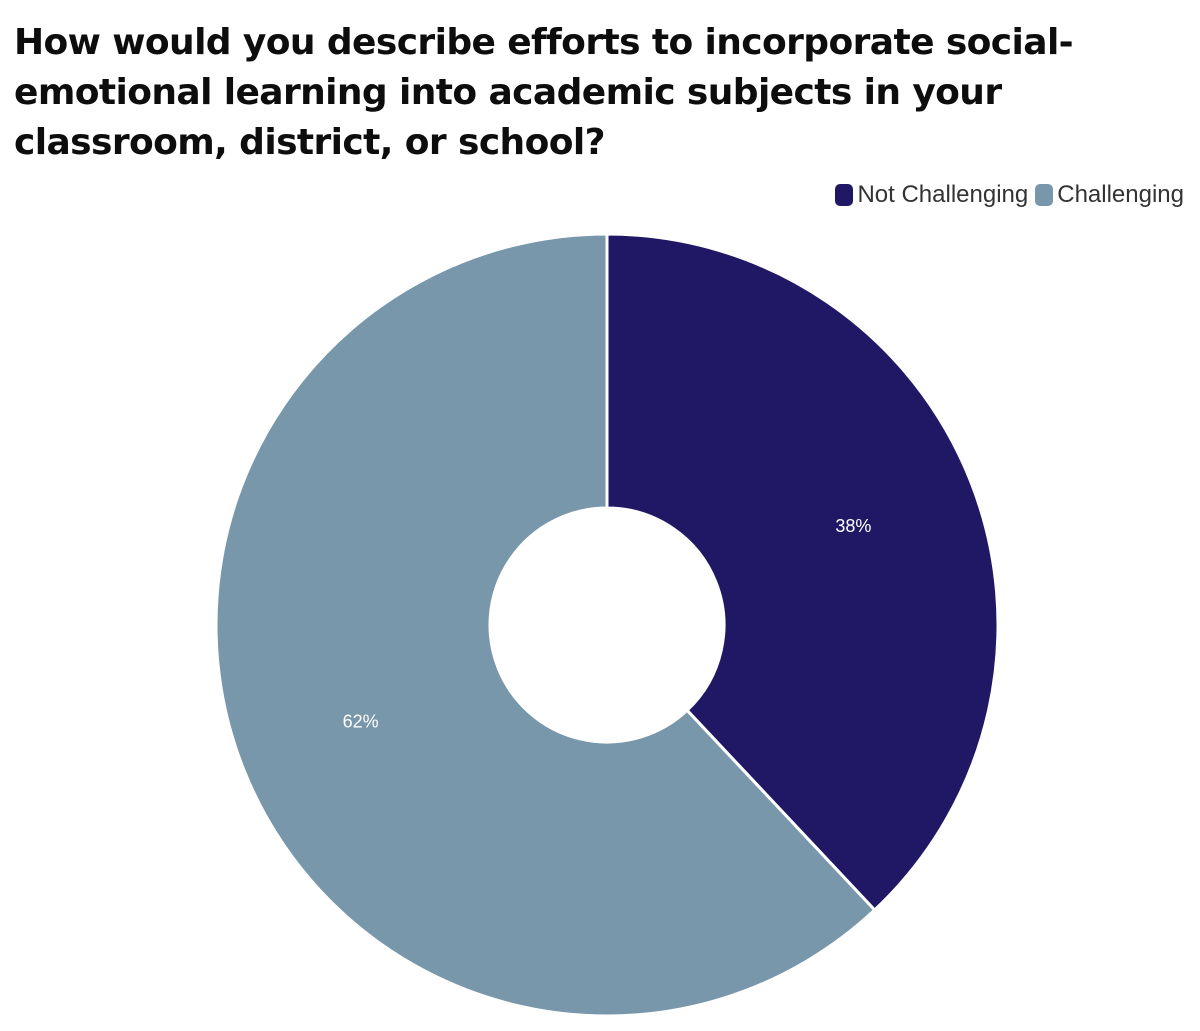  Describe the element at coordinates (361, 721) in the screenshot. I see `slice-label-challenging: 62%` at that location.